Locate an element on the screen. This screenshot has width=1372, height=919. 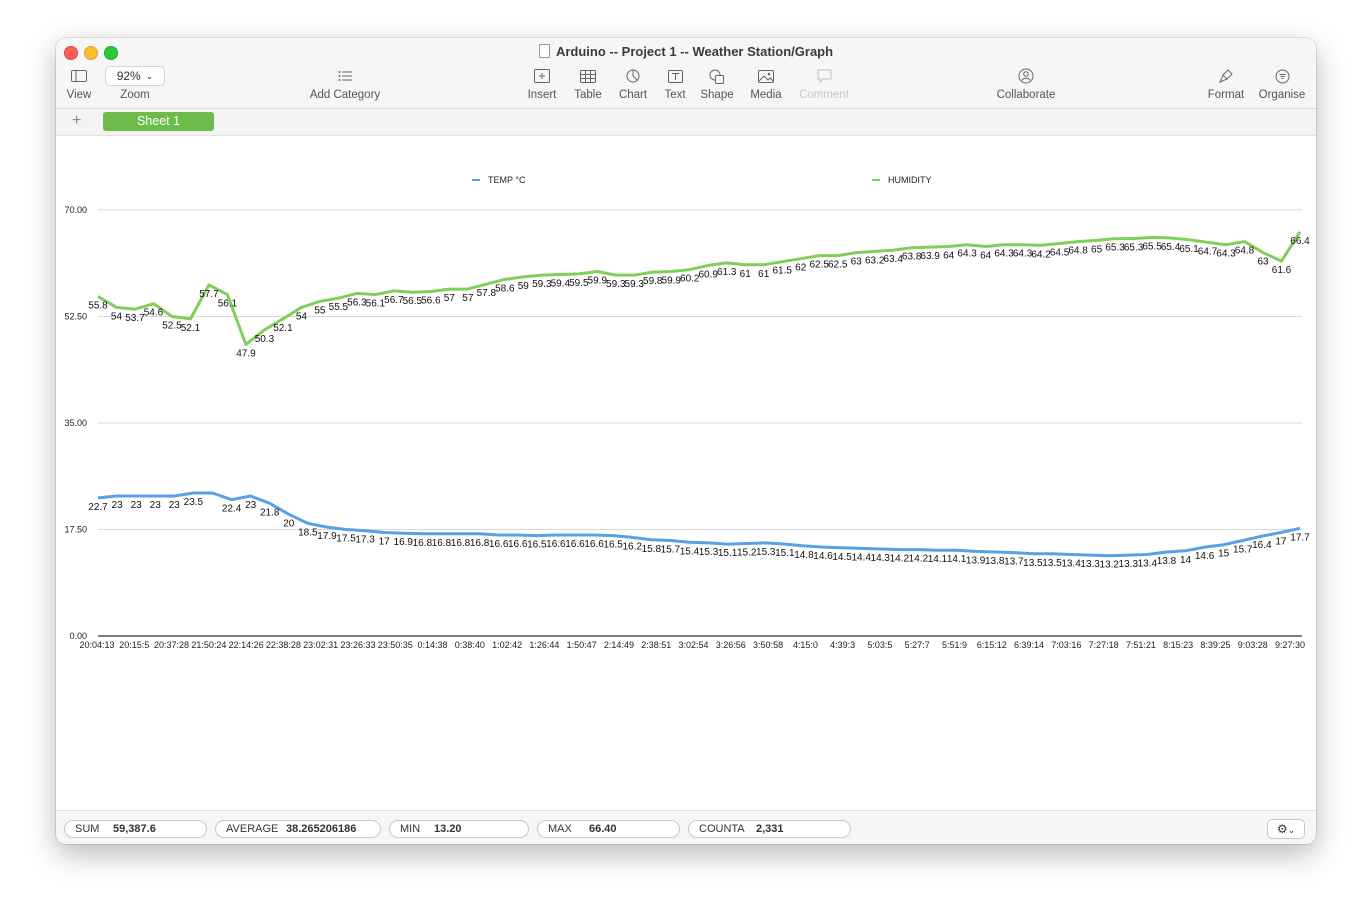
x-tick-label: 8:15:23 is located at coordinates (1178, 645).